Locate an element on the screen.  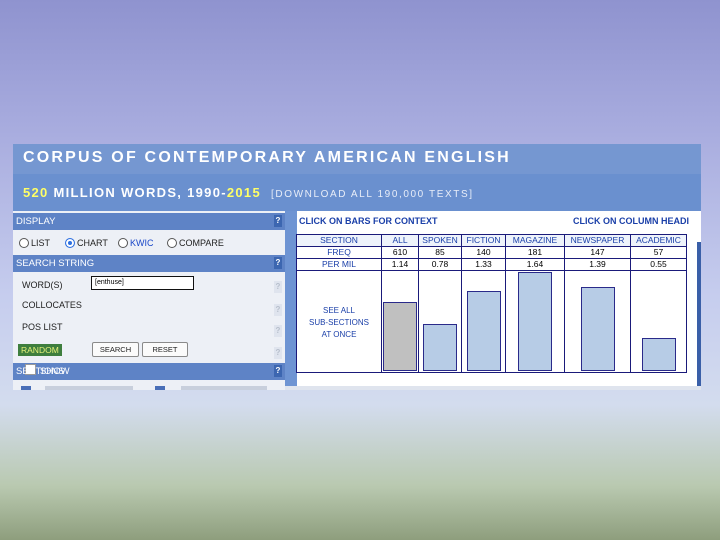
words-input: [enthuse] is located at coordinates (142, 283).